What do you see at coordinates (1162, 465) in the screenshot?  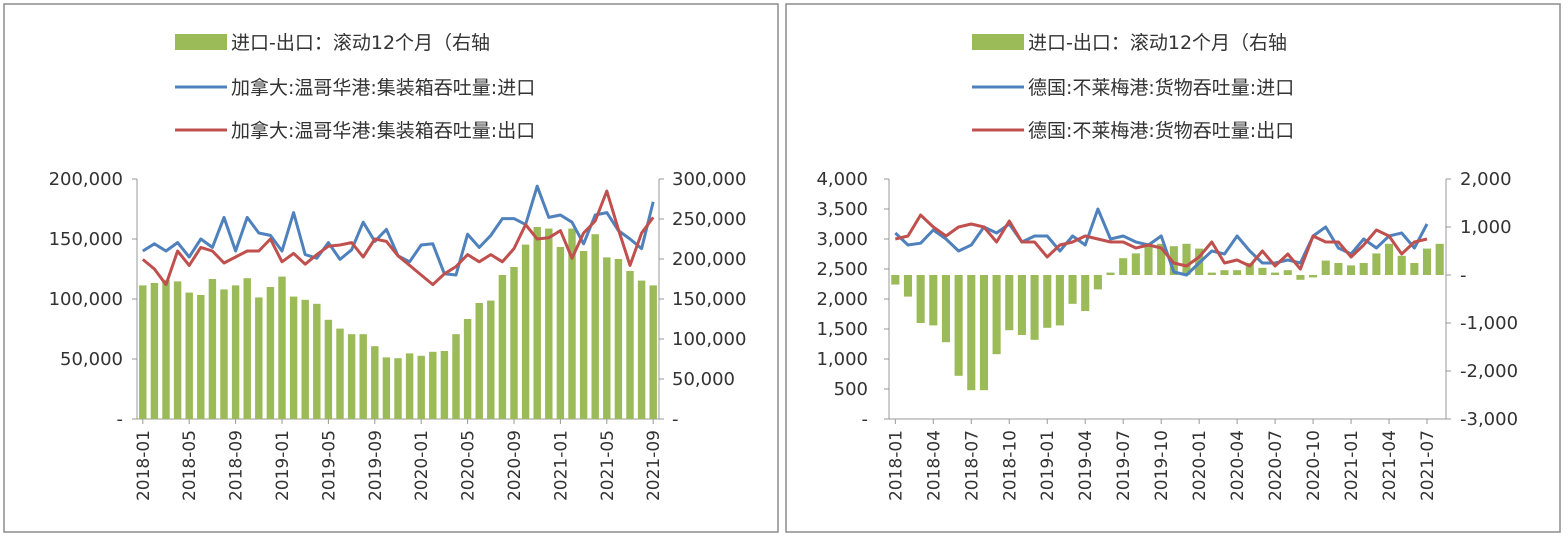 I see `x-tick-label: 2019-10` at bounding box center [1162, 465].